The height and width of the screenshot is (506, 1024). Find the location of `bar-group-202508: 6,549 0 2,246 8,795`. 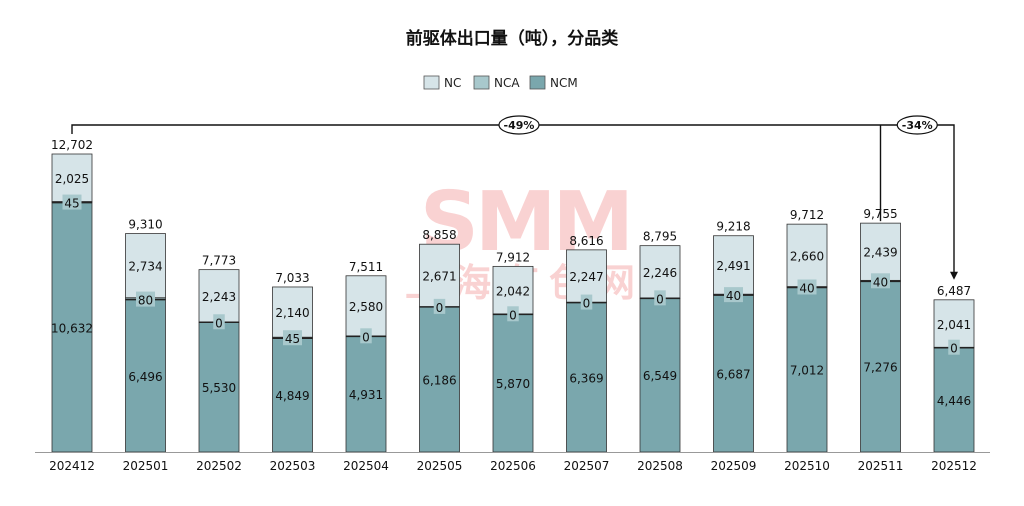

bar-group-202508: 6,549 0 2,246 8,795 is located at coordinates (660, 341).